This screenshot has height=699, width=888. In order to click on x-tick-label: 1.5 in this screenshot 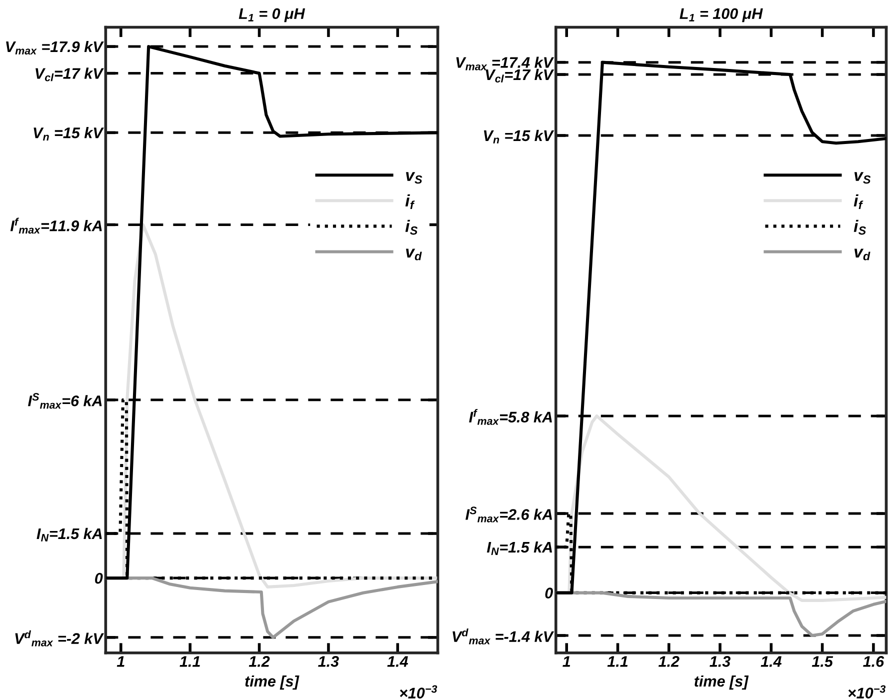, I will do `click(823, 661)`.